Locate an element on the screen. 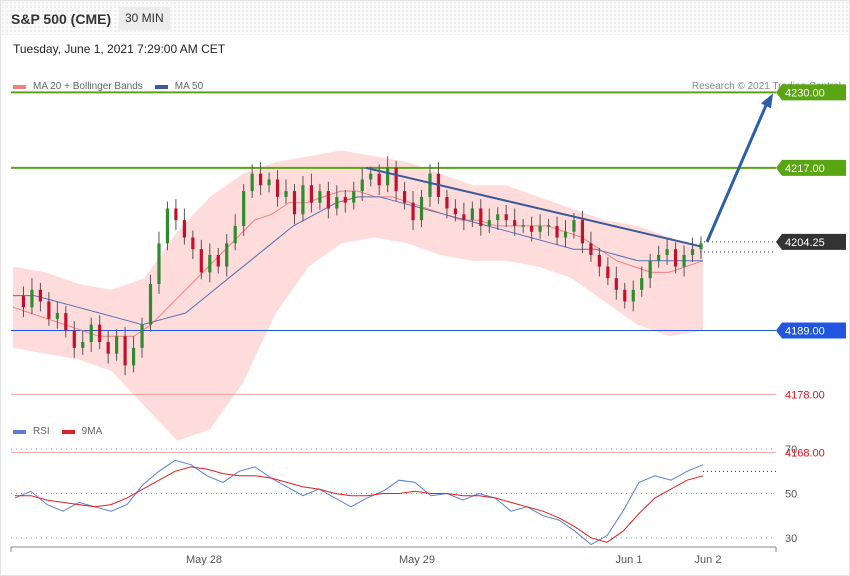 Image resolution: width=850 pixels, height=576 pixels. trendline is located at coordinates (533, 207).